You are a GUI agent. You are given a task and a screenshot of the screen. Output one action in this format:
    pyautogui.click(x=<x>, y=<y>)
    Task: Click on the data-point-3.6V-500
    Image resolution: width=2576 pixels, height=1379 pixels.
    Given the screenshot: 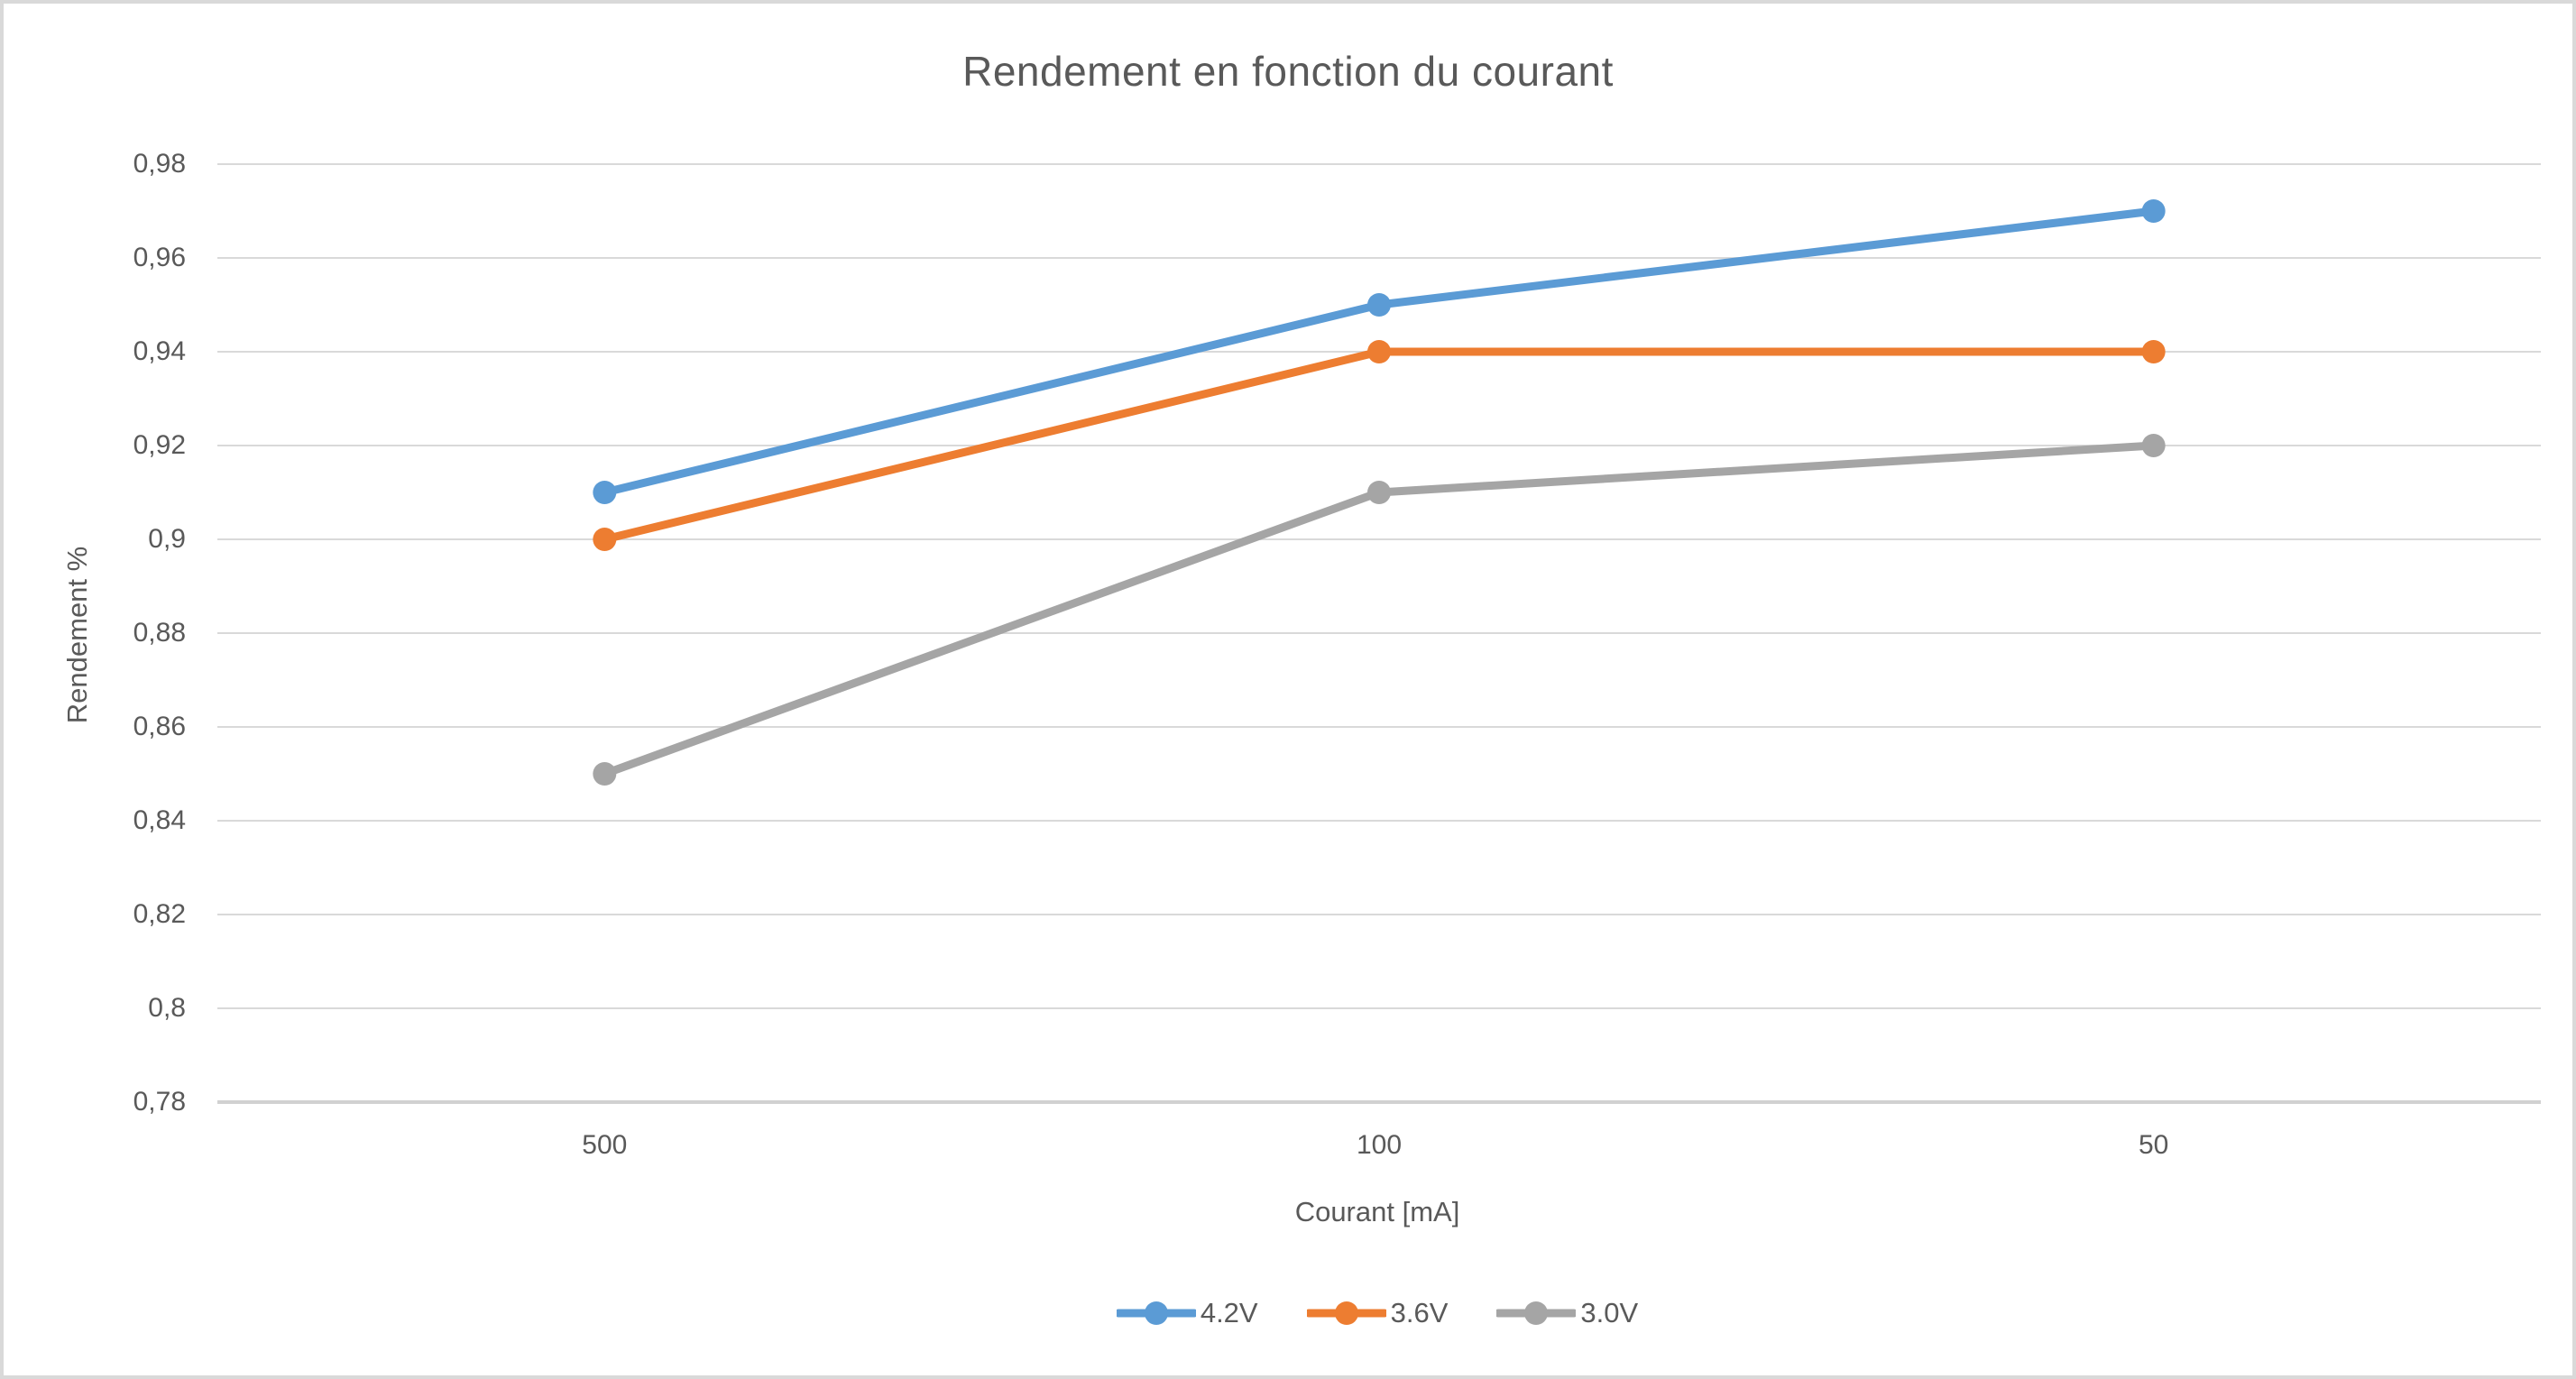 What is the action you would take?
    pyautogui.click(x=605, y=540)
    